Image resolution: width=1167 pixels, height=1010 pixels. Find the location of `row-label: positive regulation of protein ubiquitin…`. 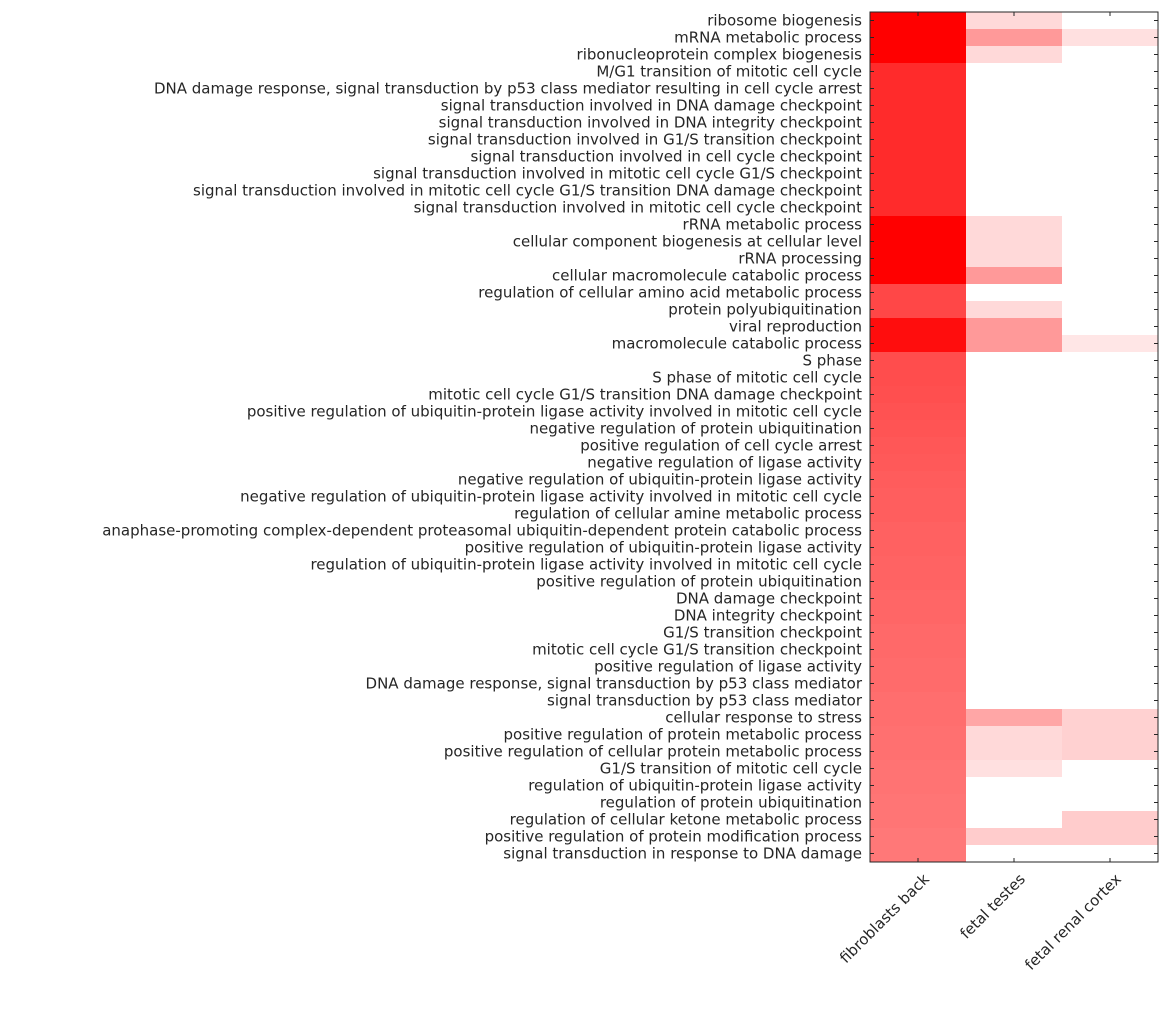

row-label: positive regulation of protein ubiquitin… is located at coordinates (699, 582).